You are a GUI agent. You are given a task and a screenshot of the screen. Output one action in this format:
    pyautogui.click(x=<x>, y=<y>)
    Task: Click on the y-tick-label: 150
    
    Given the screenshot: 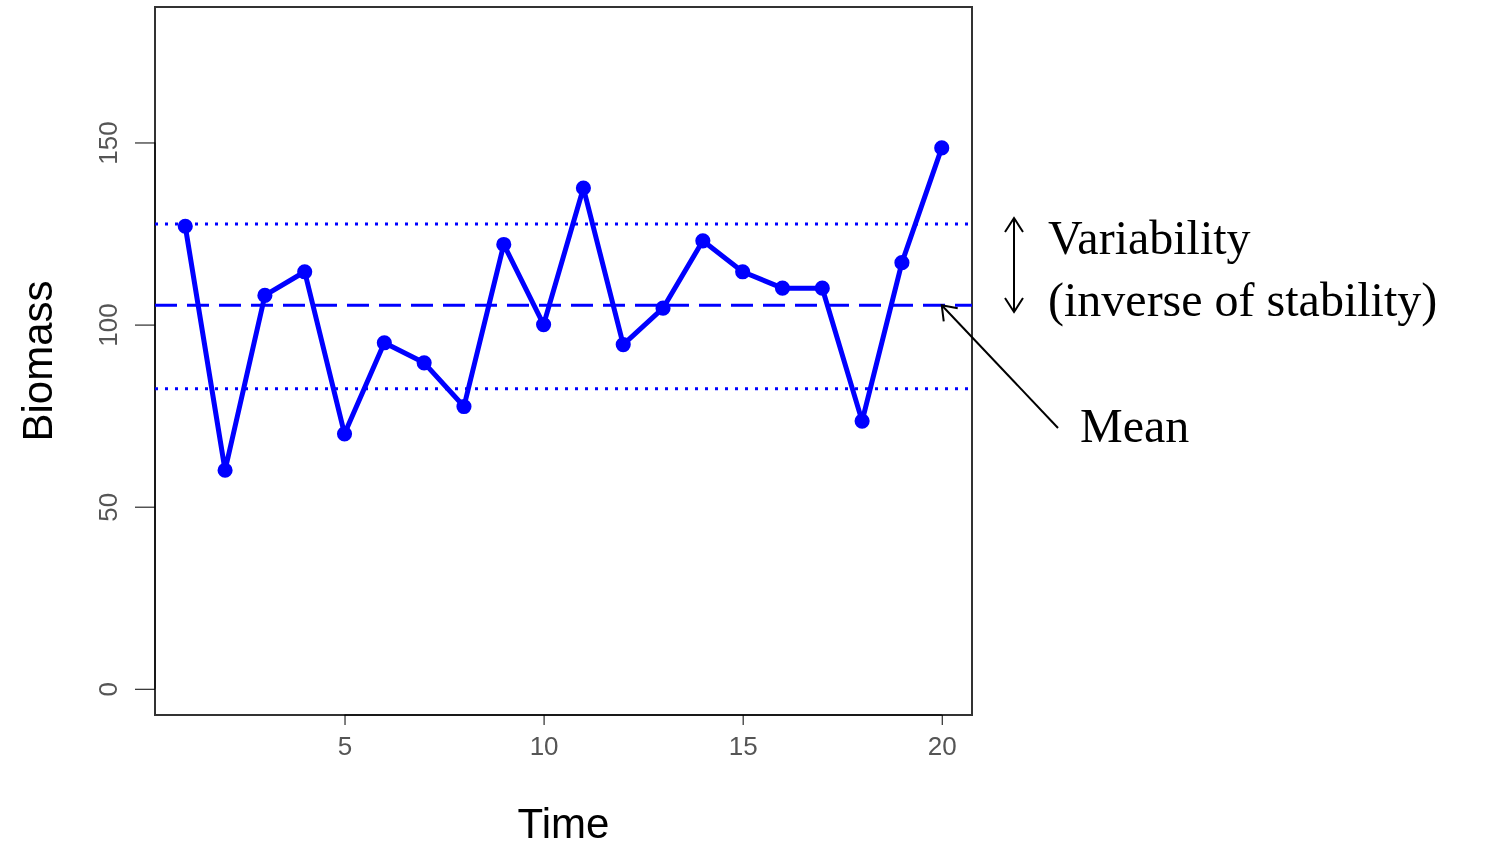 What is the action you would take?
    pyautogui.click(x=108, y=143)
    